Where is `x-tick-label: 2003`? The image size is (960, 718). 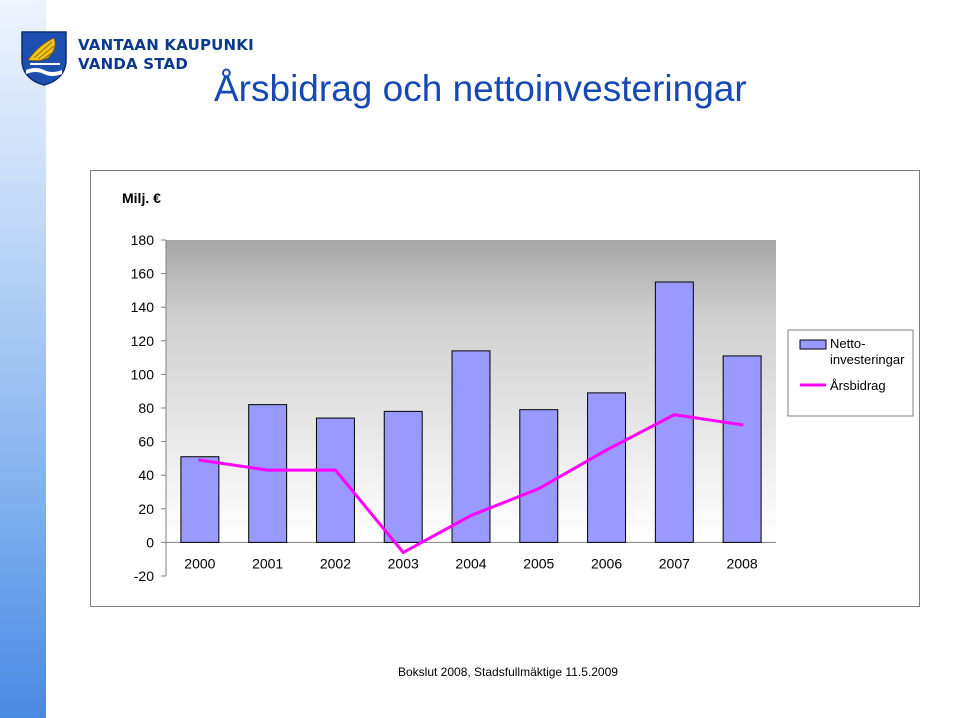
x-tick-label: 2003 is located at coordinates (403, 563).